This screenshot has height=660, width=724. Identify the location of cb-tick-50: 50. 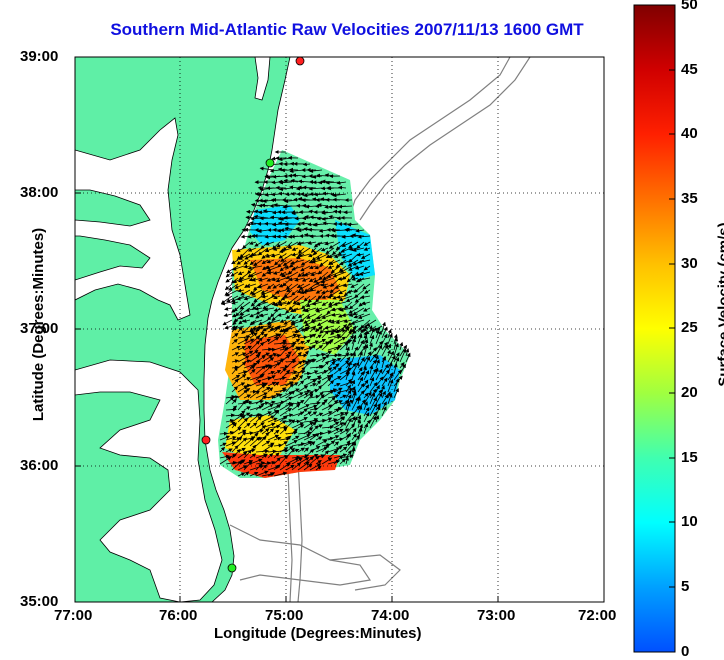
(689, 6).